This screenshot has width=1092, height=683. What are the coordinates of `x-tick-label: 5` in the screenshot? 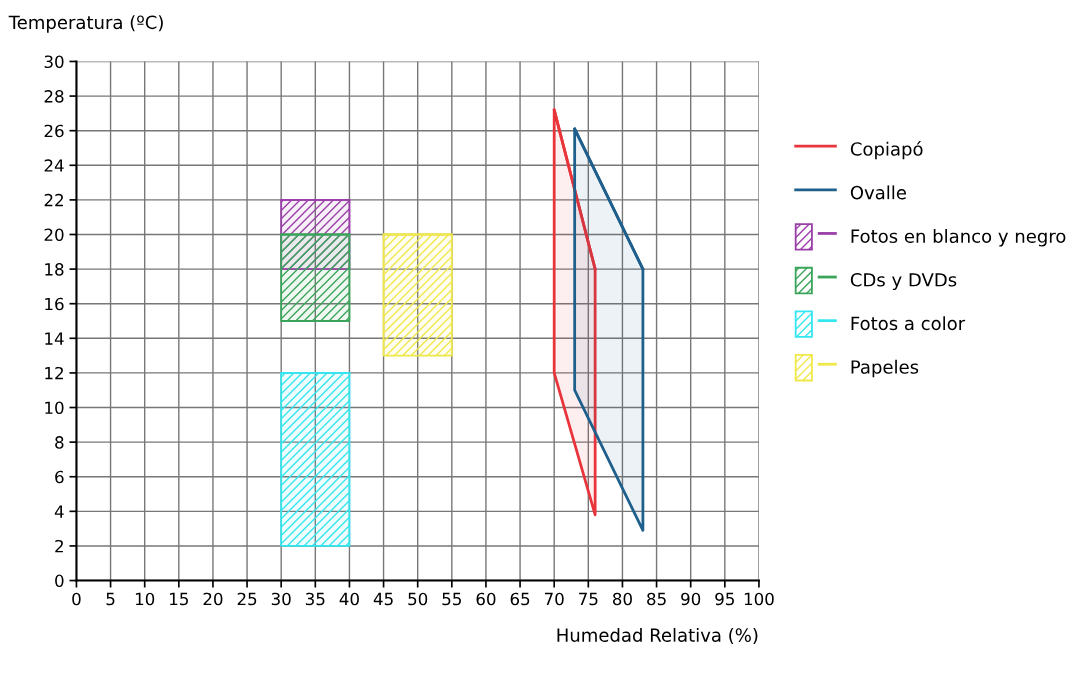 It's located at (110, 599).